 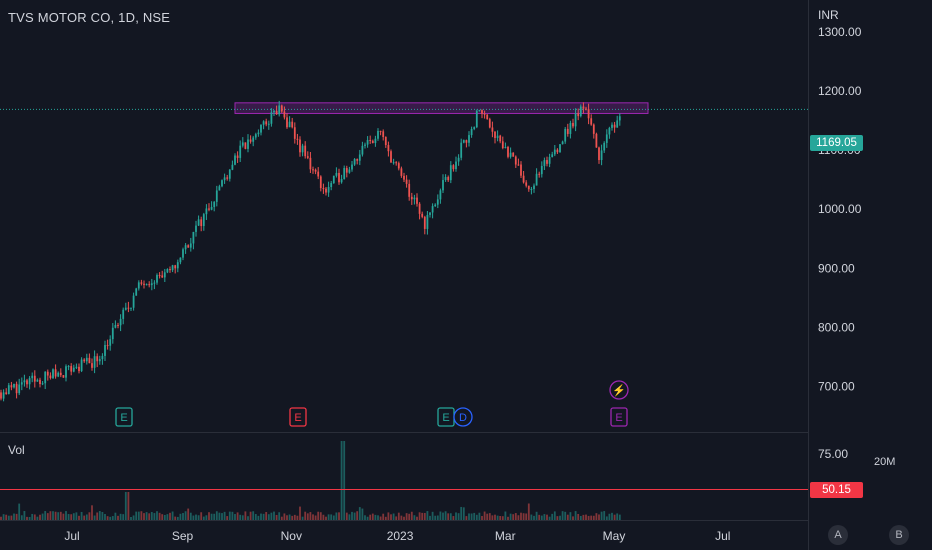 I want to click on symbol-title: TVS MOTOR CO, 1D, NSE, so click(x=89, y=17).